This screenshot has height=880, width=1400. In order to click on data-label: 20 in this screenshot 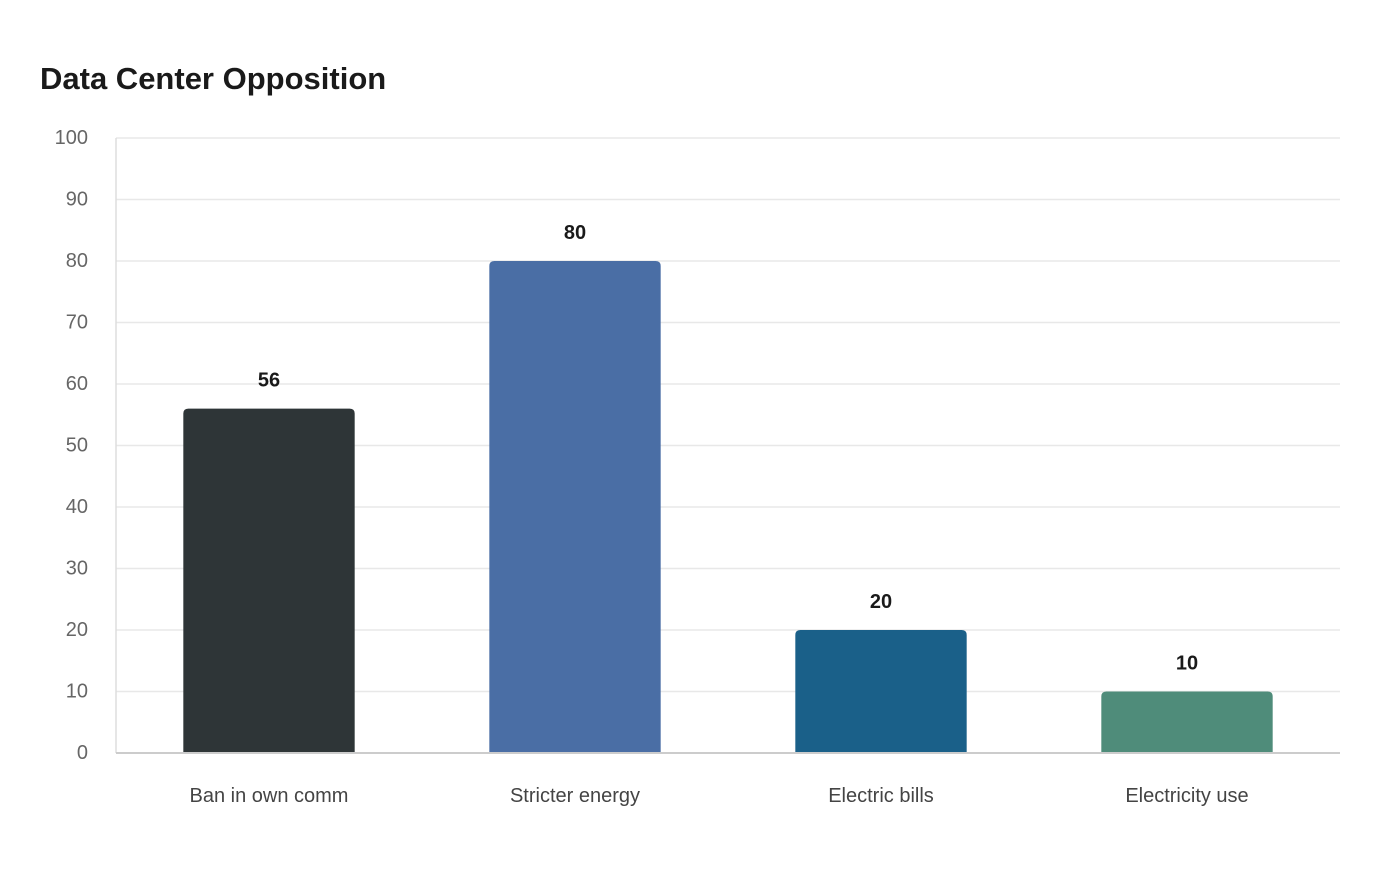, I will do `click(881, 602)`.